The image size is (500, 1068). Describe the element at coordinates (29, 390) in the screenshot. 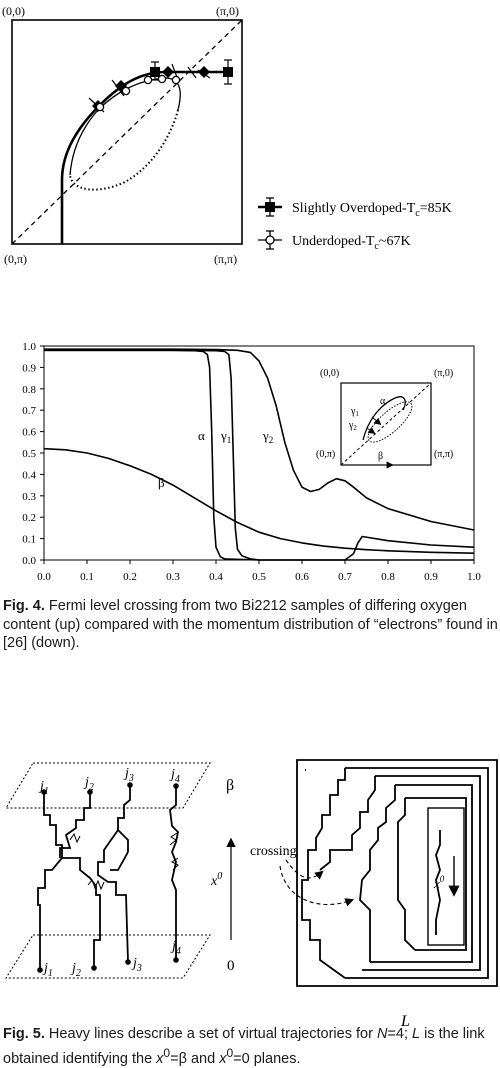

I see `y-tick-label: 0.8` at that location.